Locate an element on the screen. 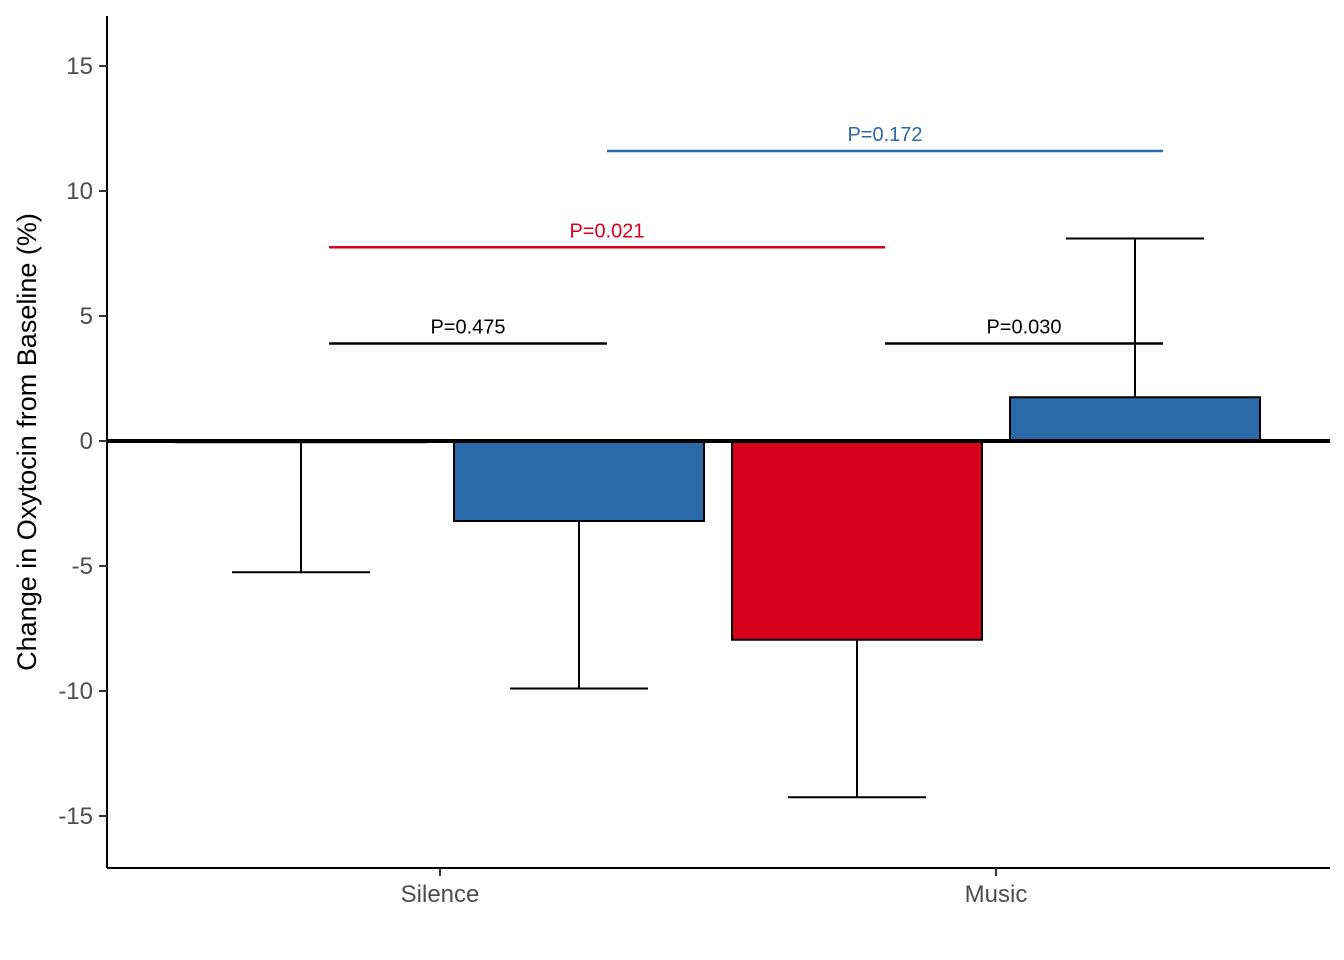 The height and width of the screenshot is (960, 1344). y-tick-label: 0 is located at coordinates (86, 441).